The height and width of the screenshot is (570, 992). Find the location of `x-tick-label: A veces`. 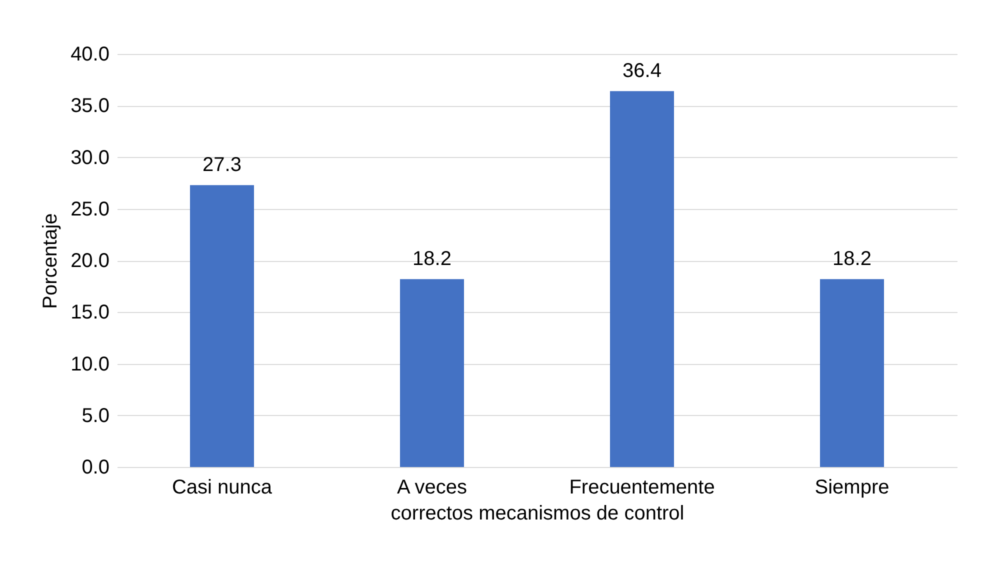

x-tick-label: A veces is located at coordinates (432, 487).